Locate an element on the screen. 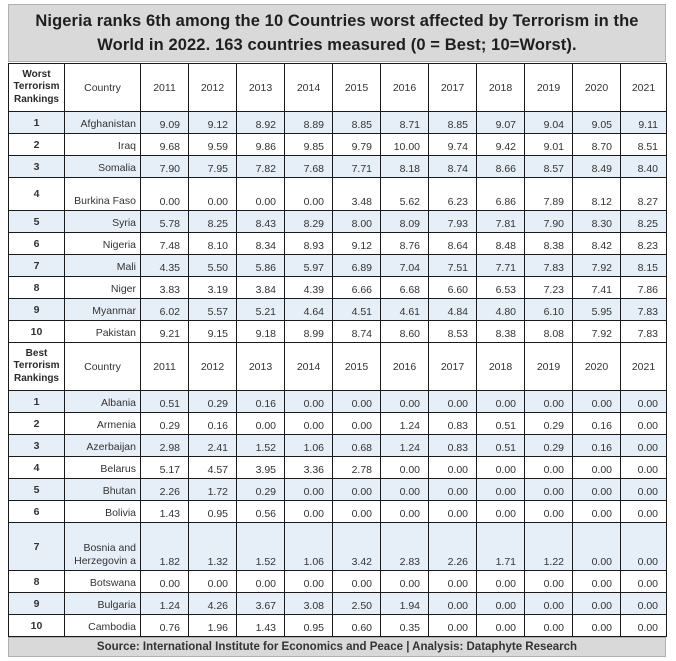 The width and height of the screenshot is (676, 661). score-cell: 5.21 is located at coordinates (260, 309).